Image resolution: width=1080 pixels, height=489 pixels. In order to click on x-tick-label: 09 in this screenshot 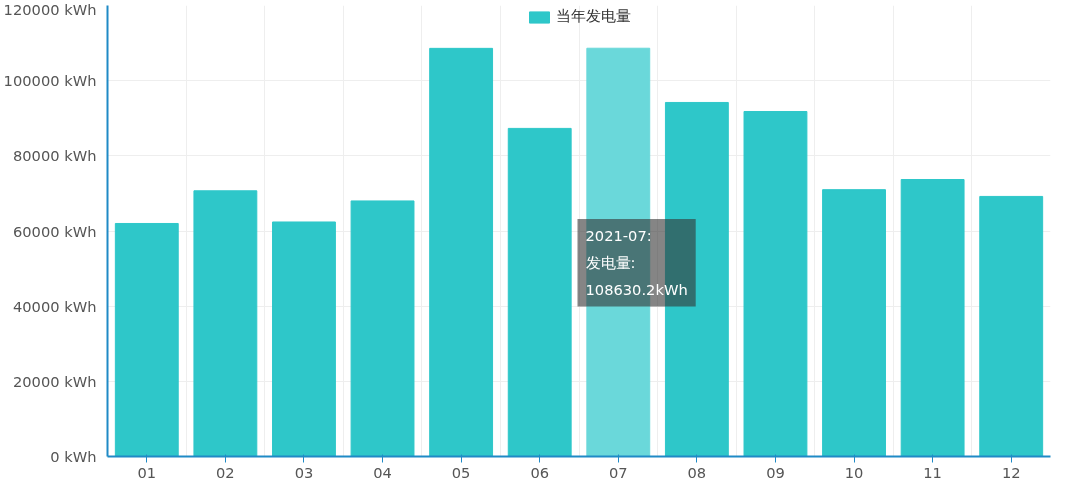, I will do `click(775, 472)`.